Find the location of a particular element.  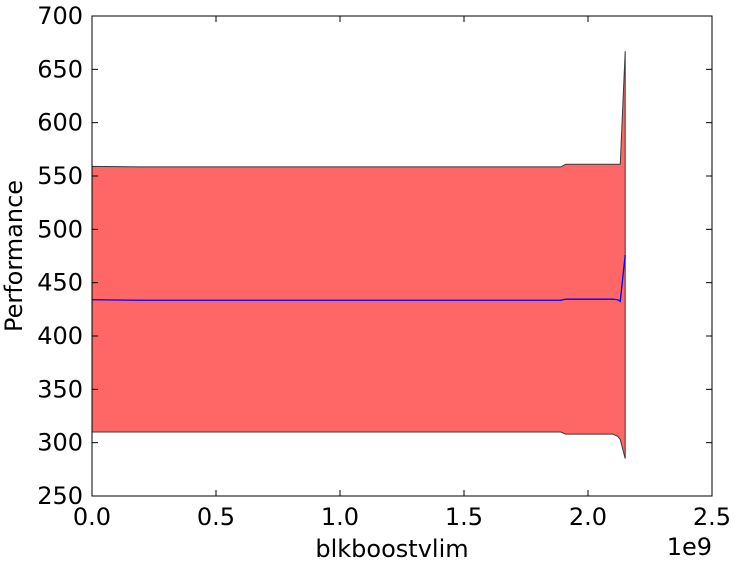

y-tick-labels: 250 300 350 400 450 500 550 600 650 700 is located at coordinates (60, 256).